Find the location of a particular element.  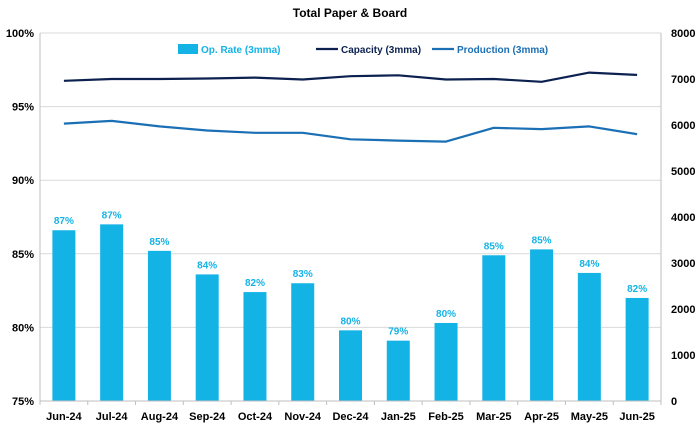

left-axis-tick: 95% is located at coordinates (23, 108).